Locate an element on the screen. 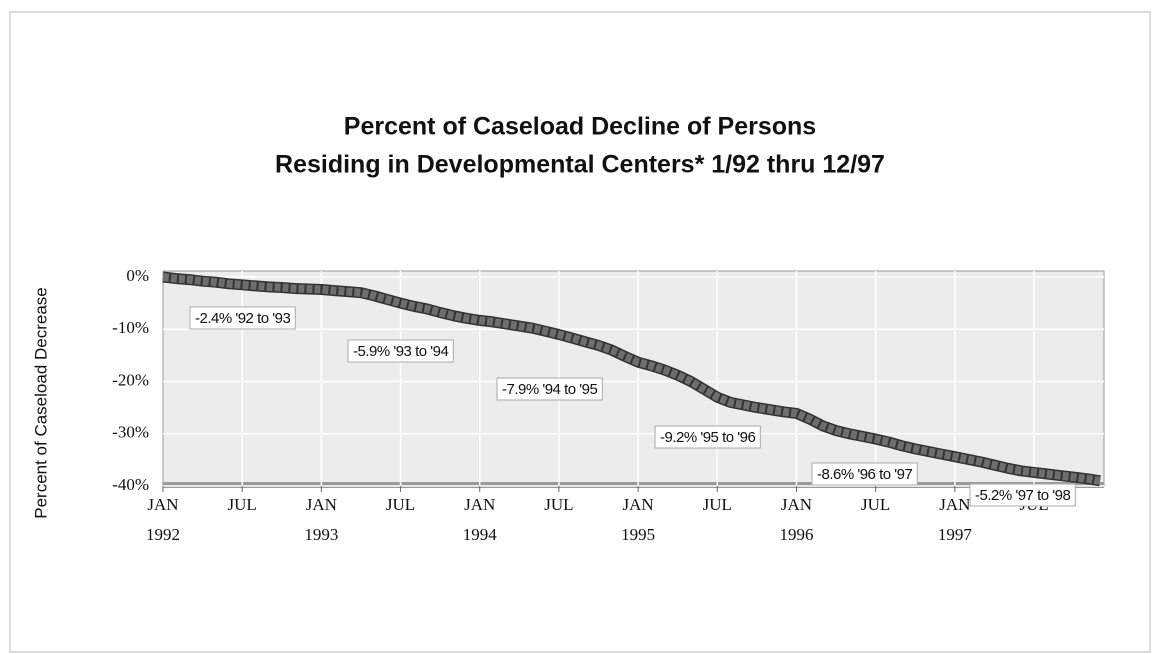  annotation: -8.6% '96 to '97 is located at coordinates (864, 474).